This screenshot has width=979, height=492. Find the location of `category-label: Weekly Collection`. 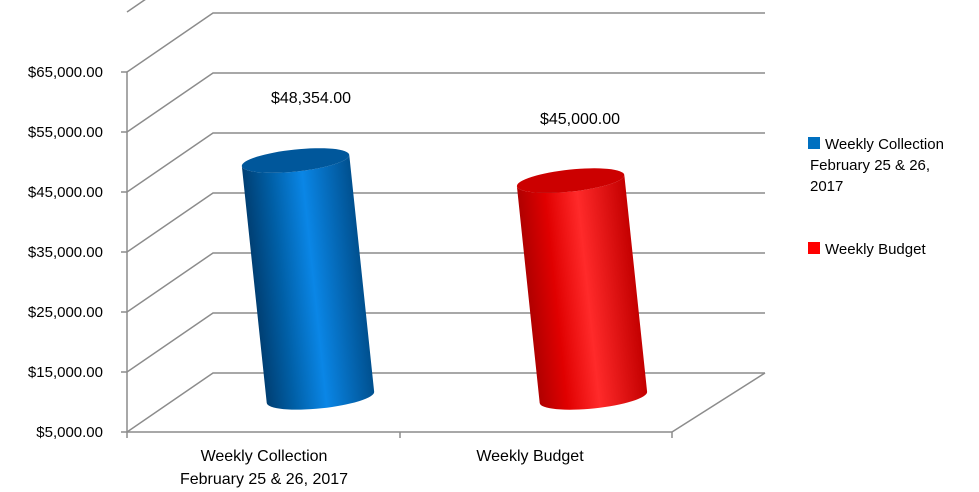

category-label: Weekly Collection is located at coordinates (264, 456).